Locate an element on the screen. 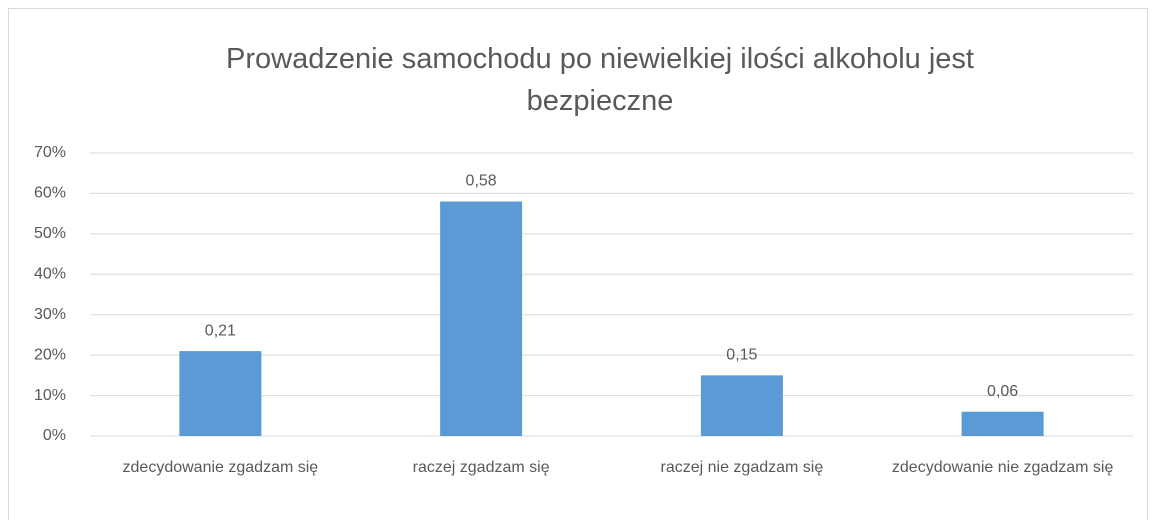  x-tick-label: zdecydowanie zgadzam się is located at coordinates (220, 467).